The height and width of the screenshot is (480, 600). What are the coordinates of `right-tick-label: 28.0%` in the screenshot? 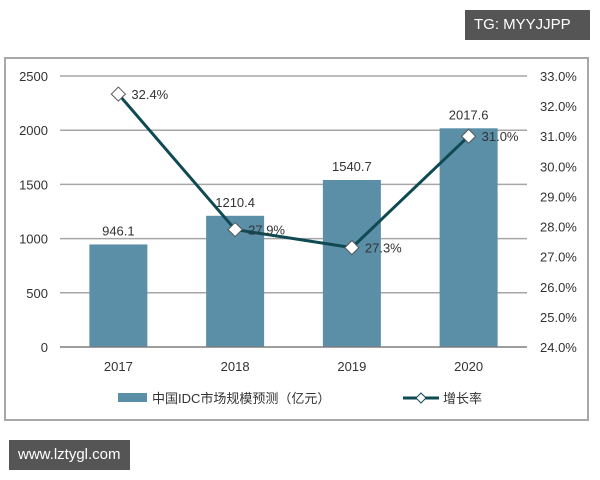 It's located at (558, 227).